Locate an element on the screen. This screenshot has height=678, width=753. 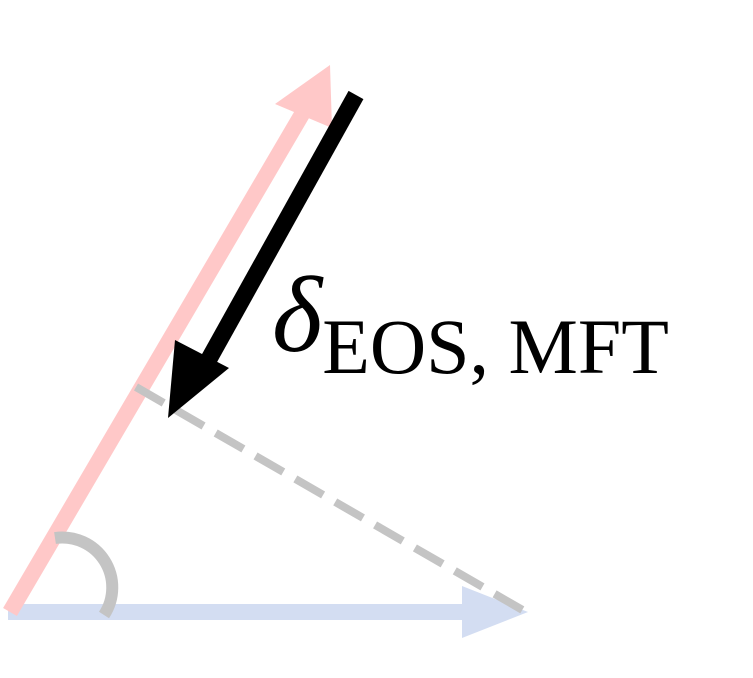
delta-label: δEOS, MFT is located at coordinates (470, 324).